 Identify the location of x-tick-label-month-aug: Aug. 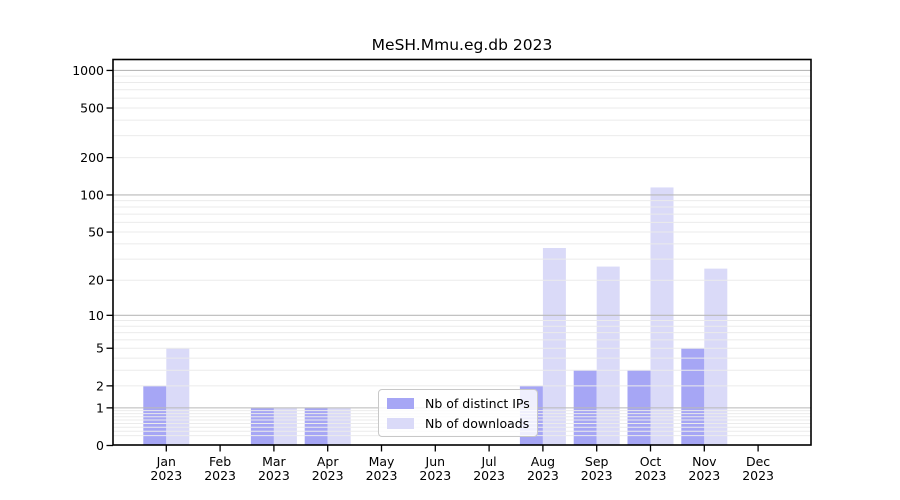
(543, 461).